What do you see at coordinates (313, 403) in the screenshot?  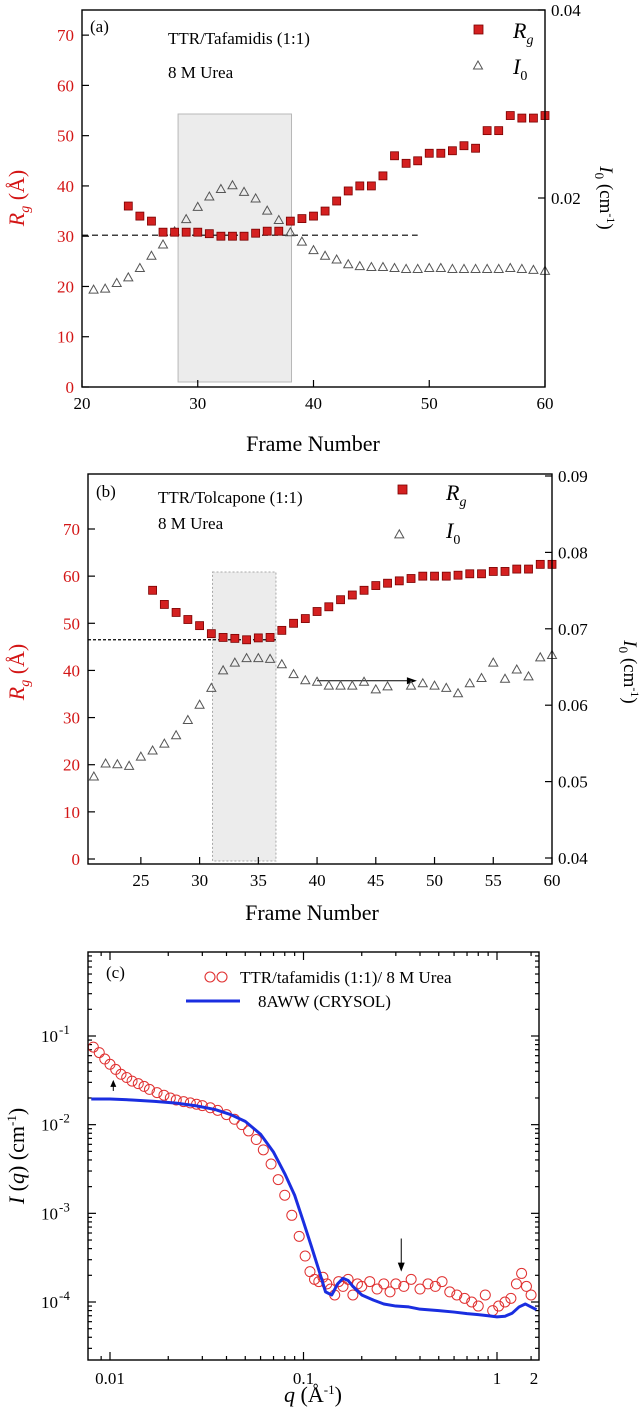 I see `x-tick-label-a: 40` at bounding box center [313, 403].